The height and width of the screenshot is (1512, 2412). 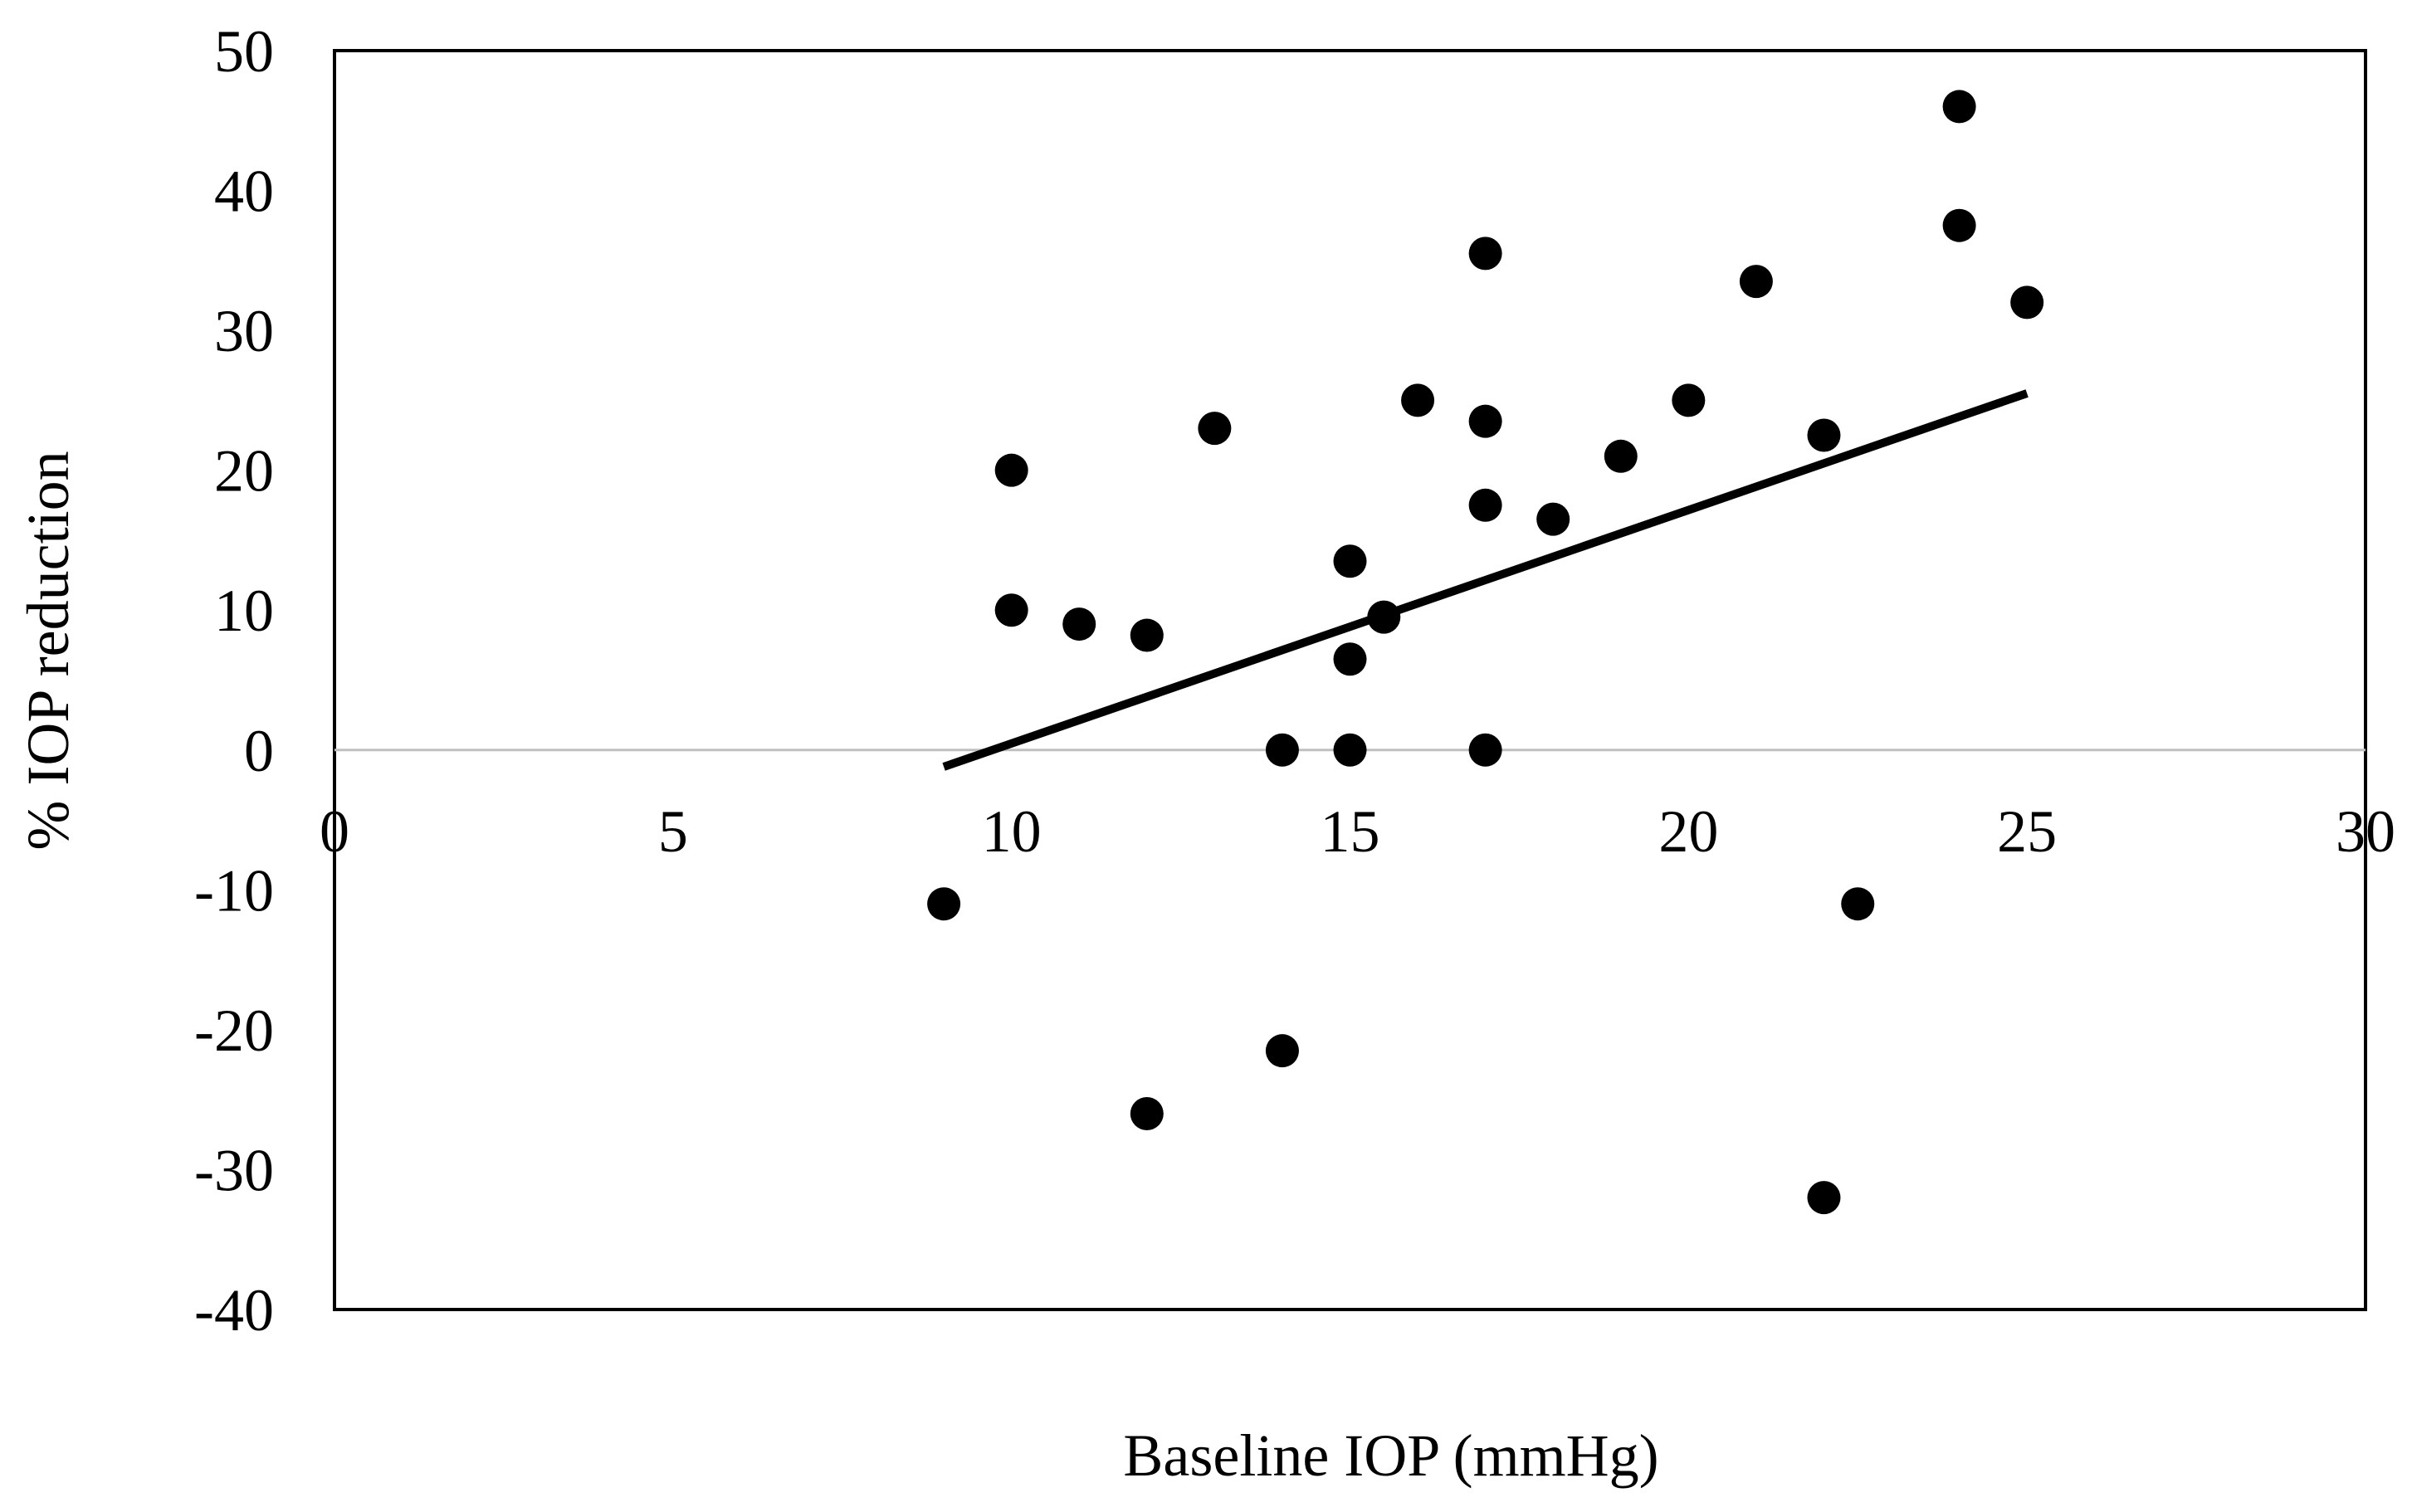 I want to click on y-tick-label: 10, so click(x=244, y=611).